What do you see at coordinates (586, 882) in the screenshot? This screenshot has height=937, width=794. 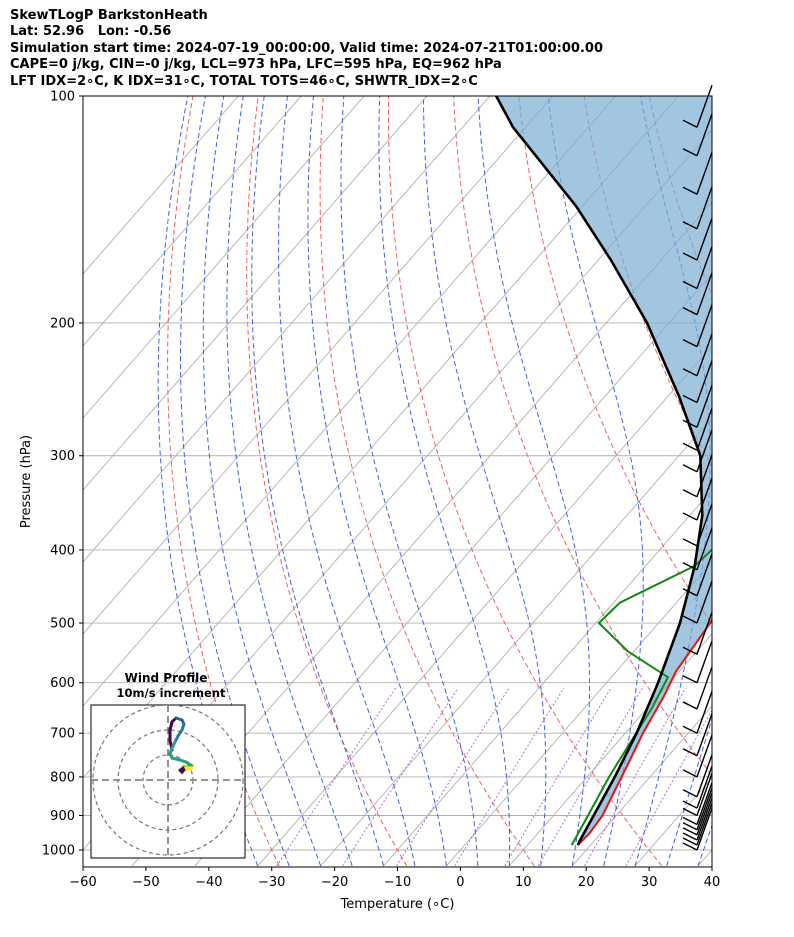 I see `x-tick-label: 20` at bounding box center [586, 882].